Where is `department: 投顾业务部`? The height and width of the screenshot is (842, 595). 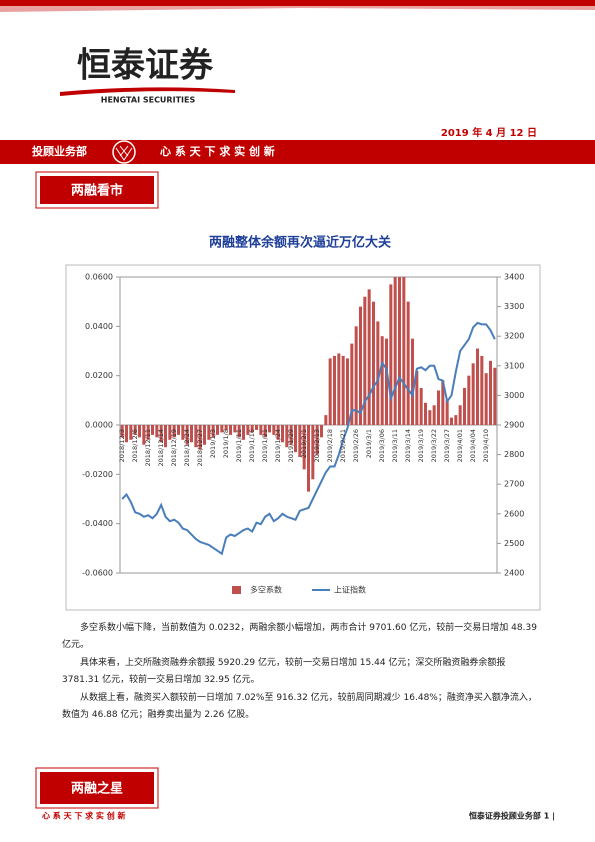 department: 投顾业务部 is located at coordinates (59, 151).